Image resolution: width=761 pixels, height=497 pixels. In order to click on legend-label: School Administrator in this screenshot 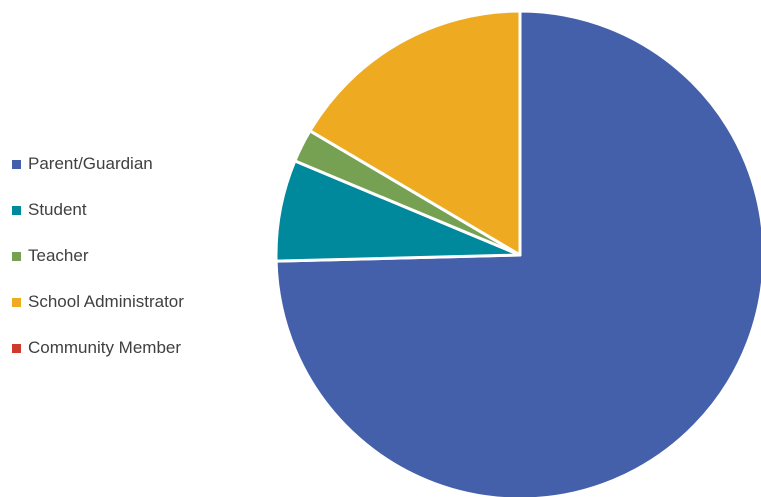, I will do `click(106, 301)`.